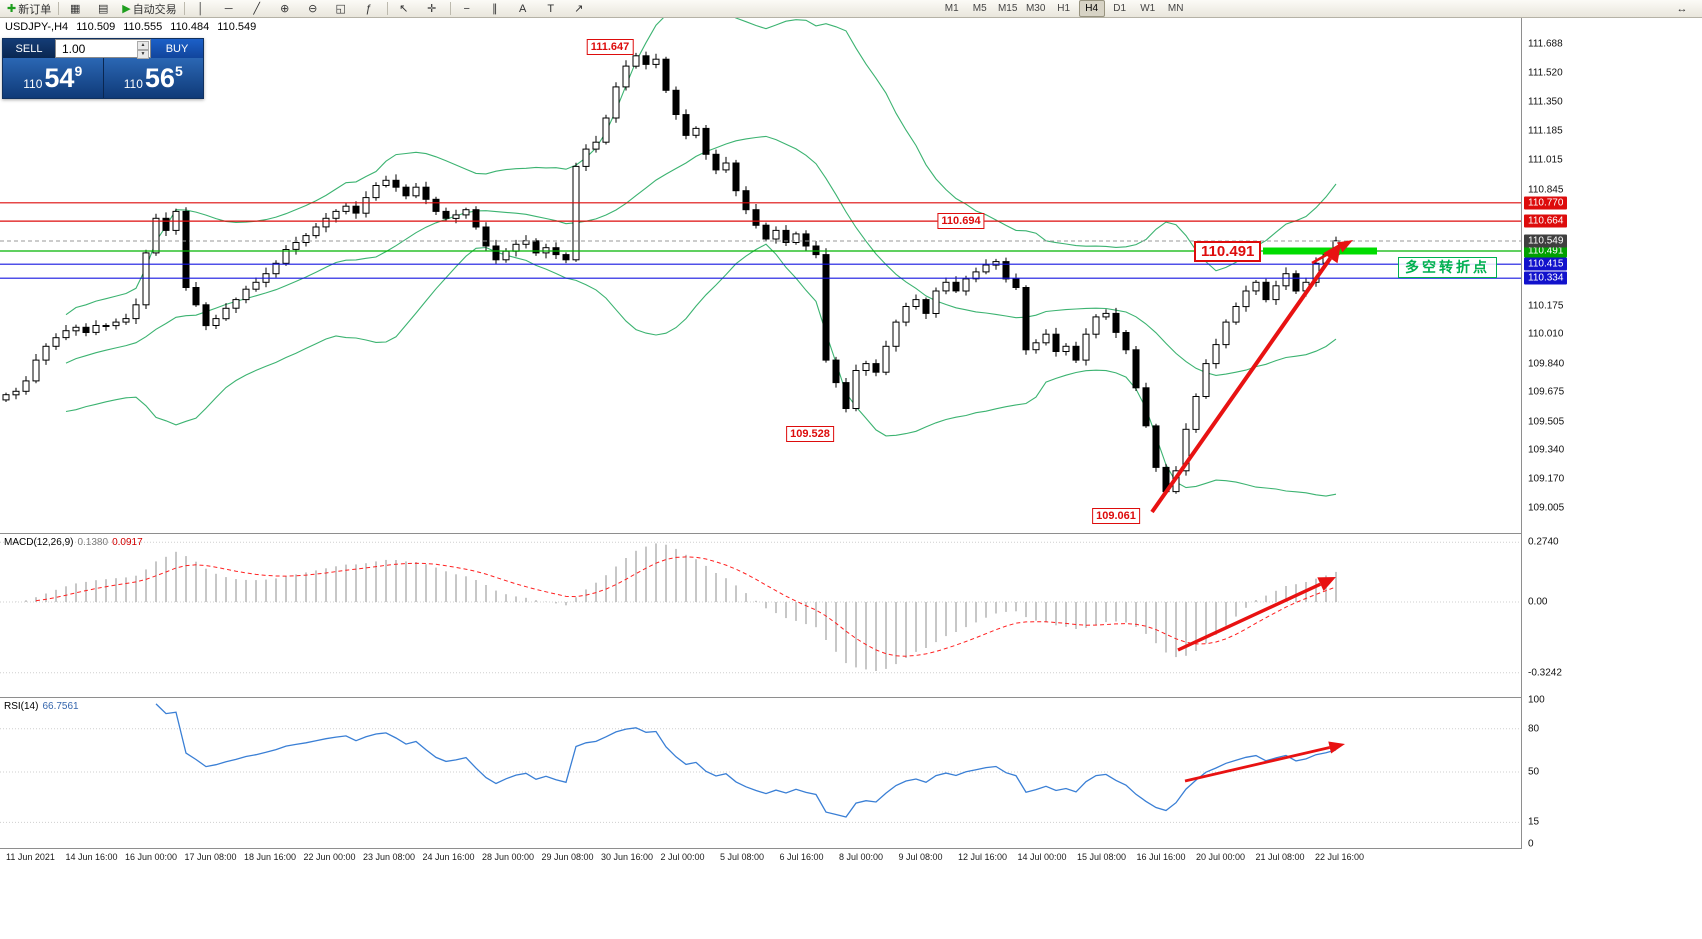 Image resolution: width=1702 pixels, height=939 pixels. Describe the element at coordinates (682, 857) in the screenshot. I see `time-axis-label: 2 Jul 00:00` at that location.